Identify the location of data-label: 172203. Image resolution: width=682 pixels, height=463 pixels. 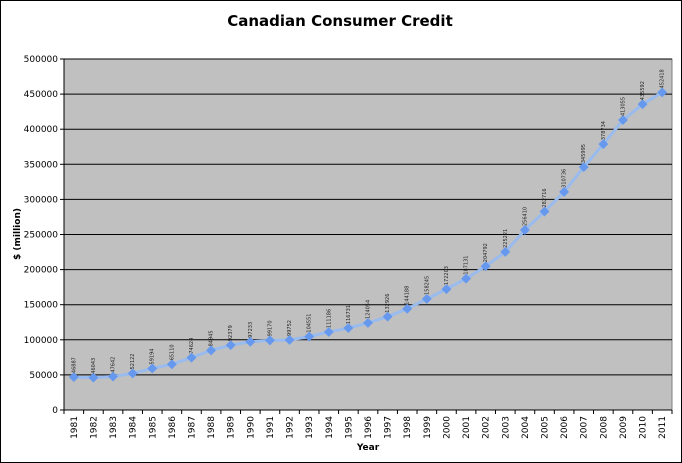
(447, 275).